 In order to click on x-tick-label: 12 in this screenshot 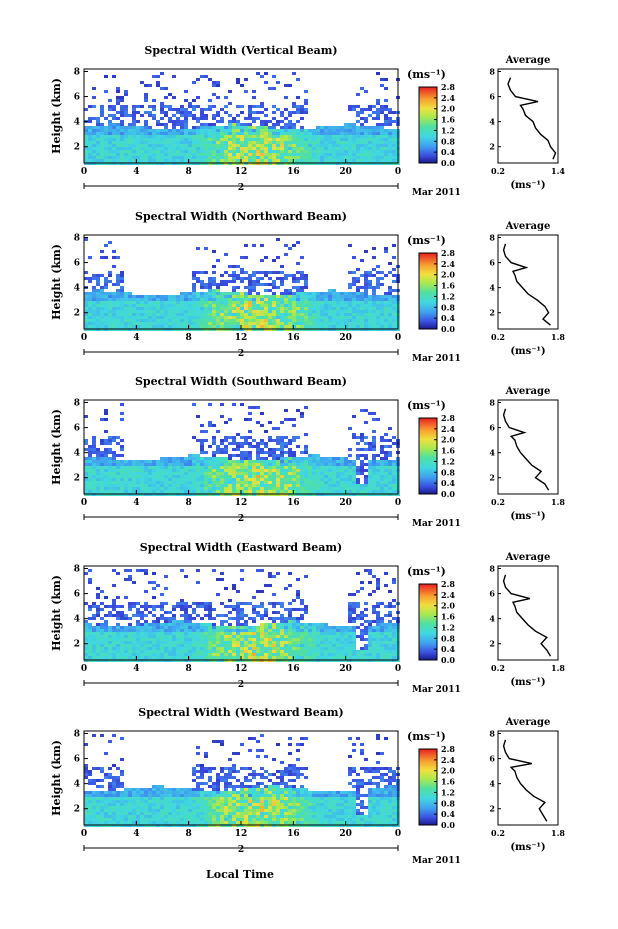, I will do `click(241, 338)`.